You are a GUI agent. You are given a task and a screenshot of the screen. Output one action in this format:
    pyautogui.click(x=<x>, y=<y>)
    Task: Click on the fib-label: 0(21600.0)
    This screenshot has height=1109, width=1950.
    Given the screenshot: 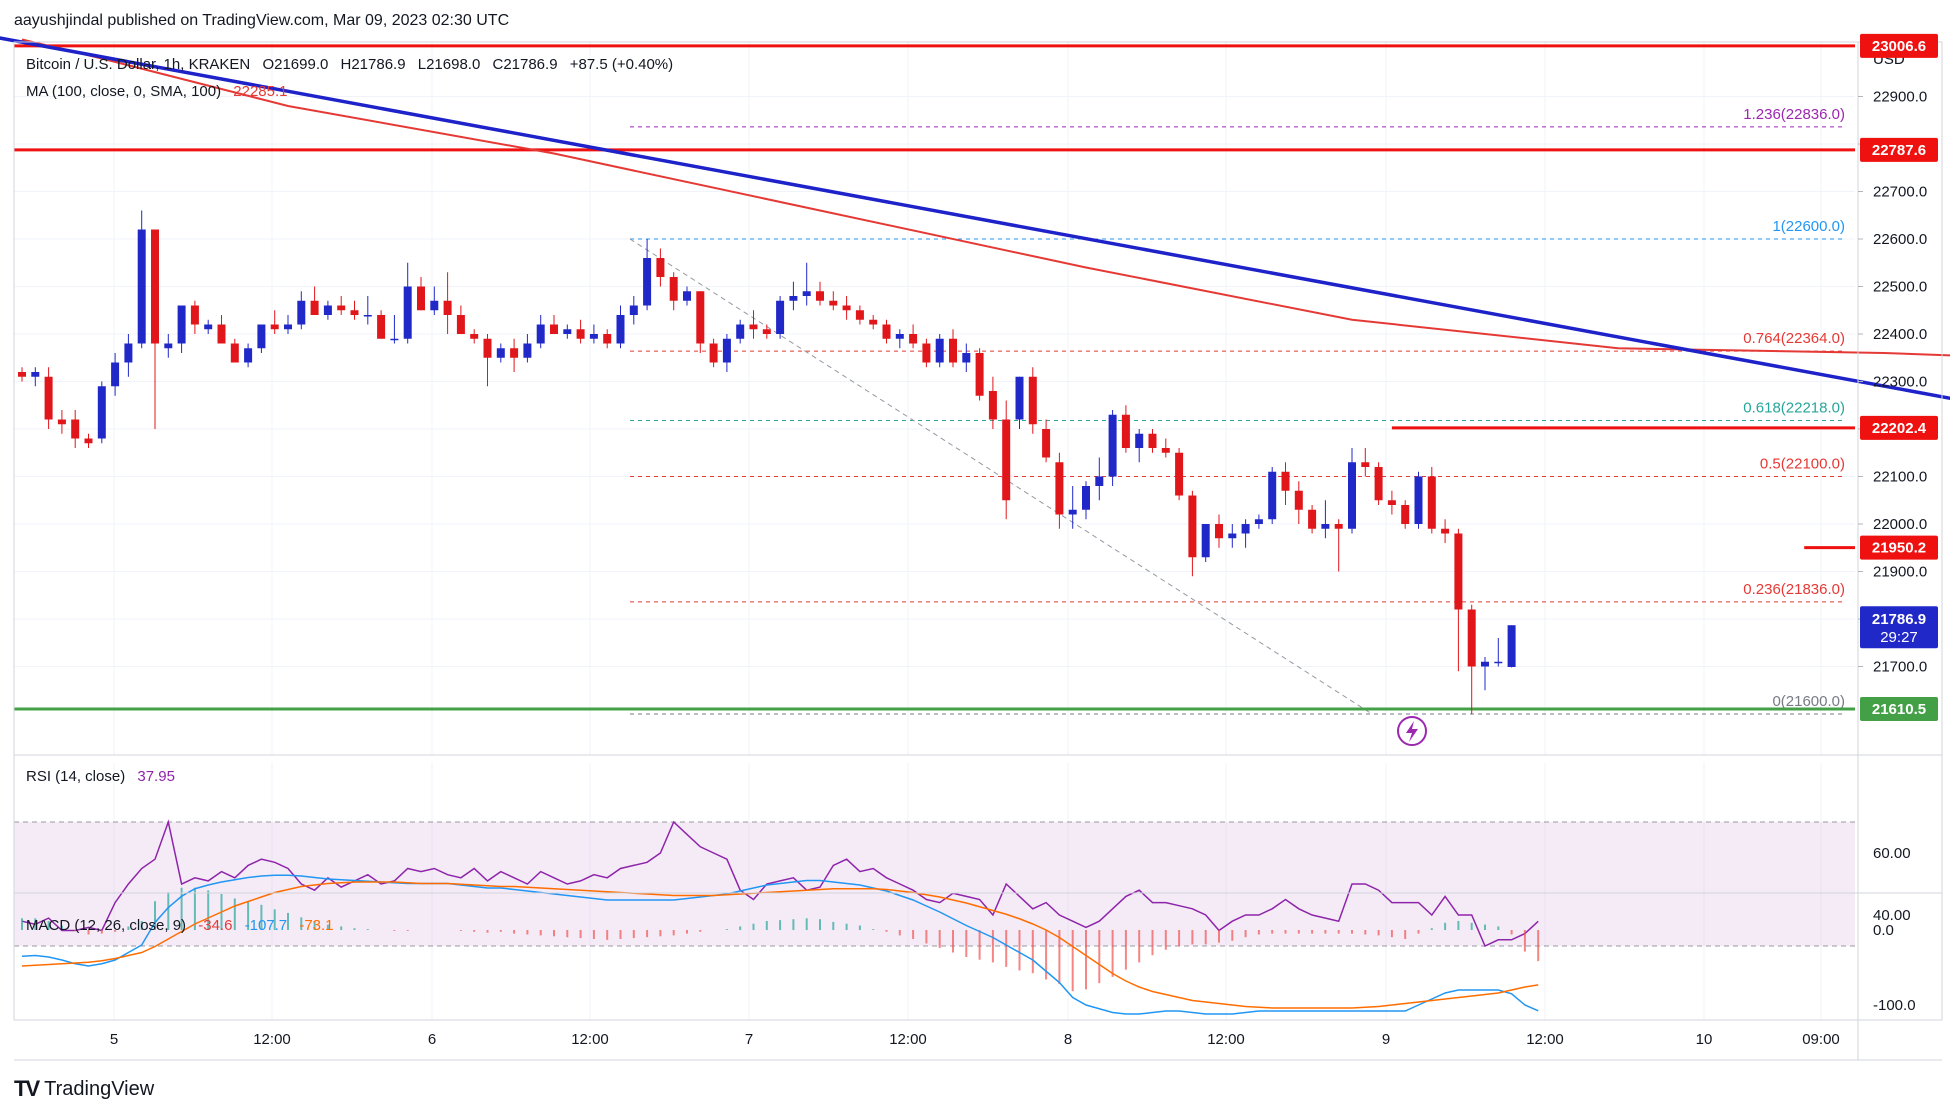 What is the action you would take?
    pyautogui.click(x=1808, y=701)
    